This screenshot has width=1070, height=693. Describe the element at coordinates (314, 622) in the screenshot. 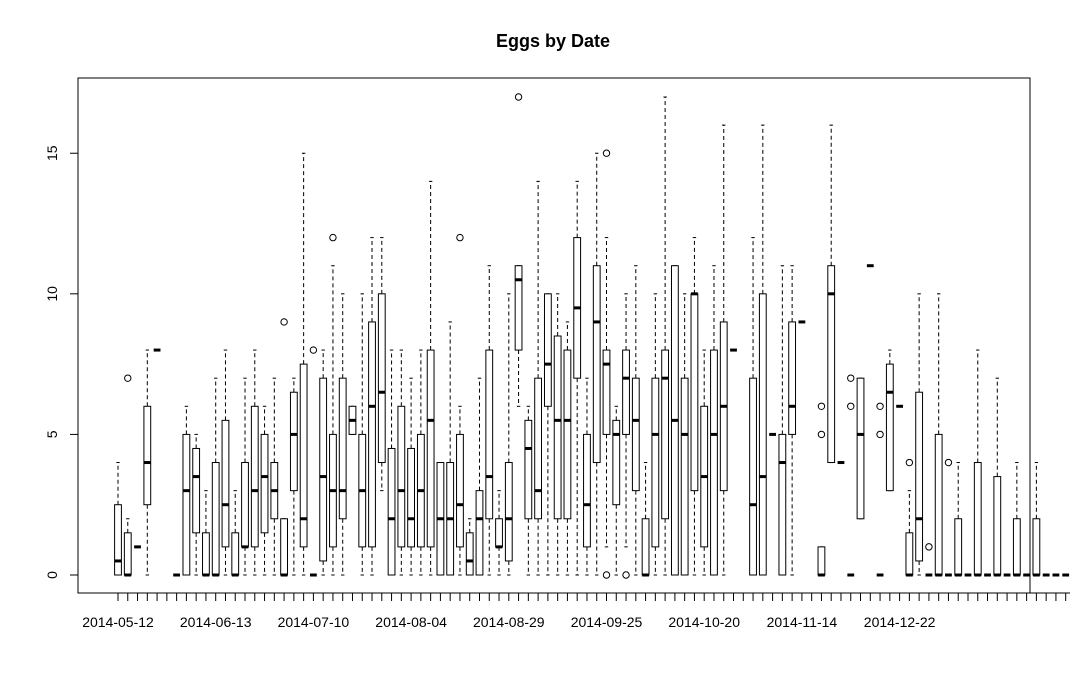

I see `x-tick-label: 2014-07-10` at that location.